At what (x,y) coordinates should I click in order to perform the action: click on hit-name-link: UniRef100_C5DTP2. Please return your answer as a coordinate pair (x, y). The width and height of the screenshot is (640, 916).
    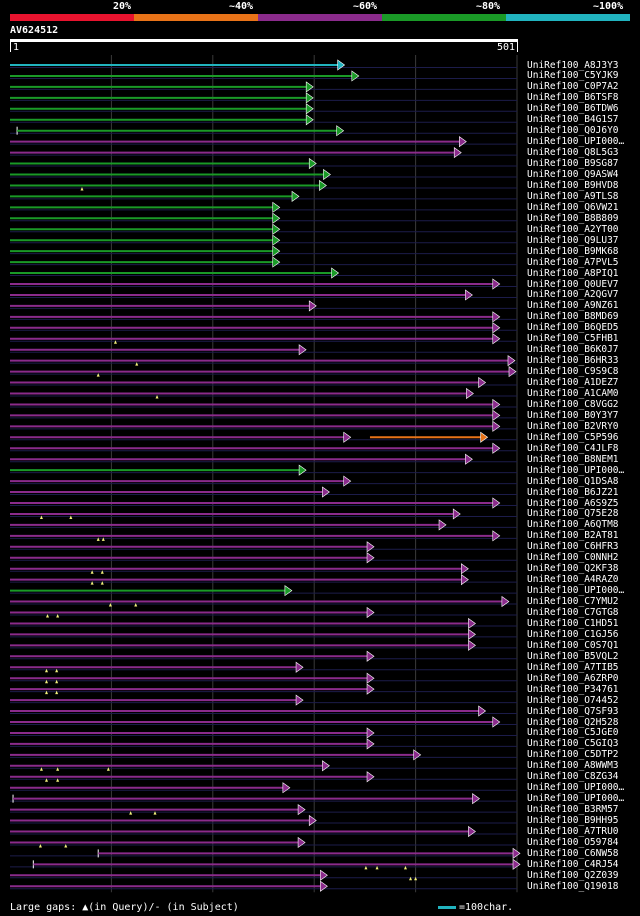
    Looking at the image, I should click on (573, 755).